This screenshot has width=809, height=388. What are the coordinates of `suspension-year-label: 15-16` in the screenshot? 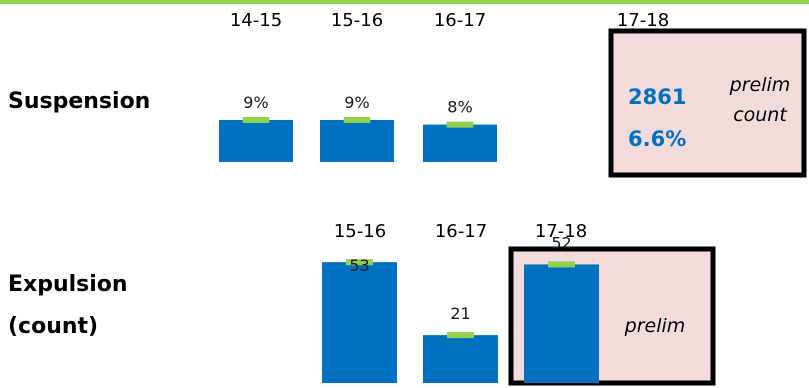 It's located at (357, 20).